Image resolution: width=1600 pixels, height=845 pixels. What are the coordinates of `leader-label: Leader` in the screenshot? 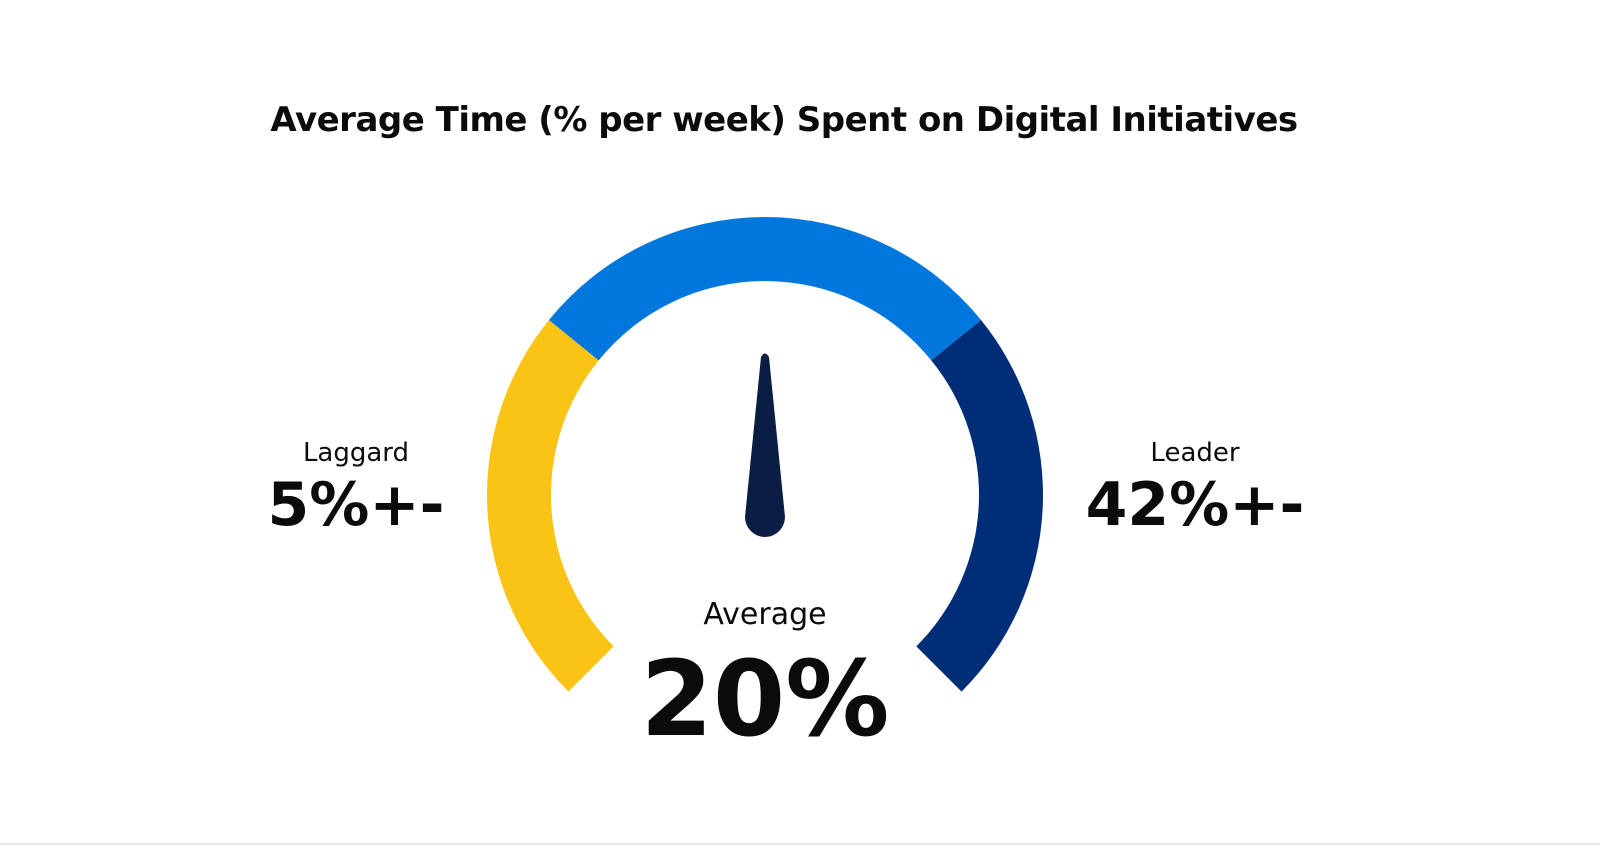 It's located at (1195, 453).